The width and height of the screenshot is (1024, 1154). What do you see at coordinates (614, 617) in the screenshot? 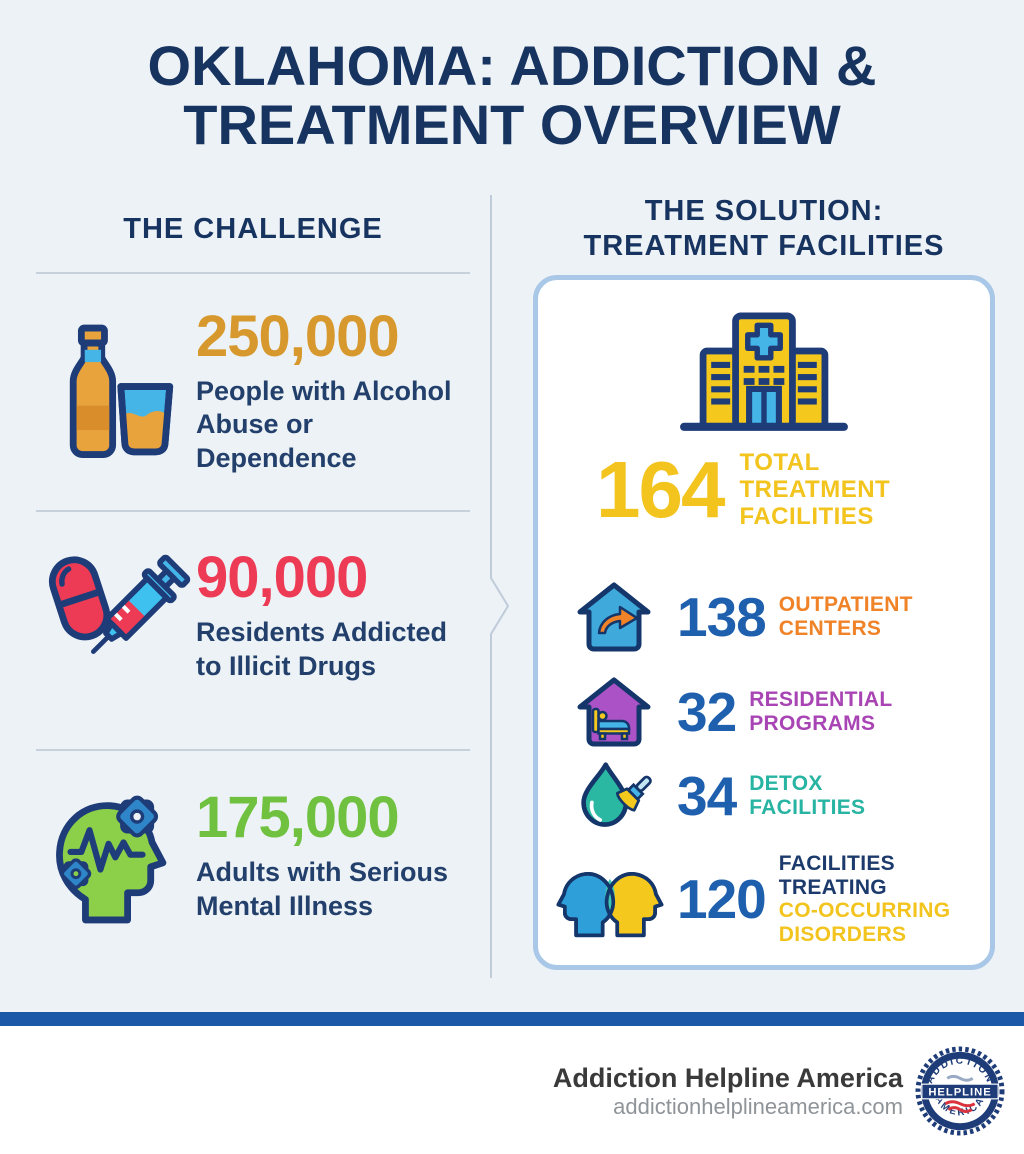
I see `outpatient-house-arrow-icon` at bounding box center [614, 617].